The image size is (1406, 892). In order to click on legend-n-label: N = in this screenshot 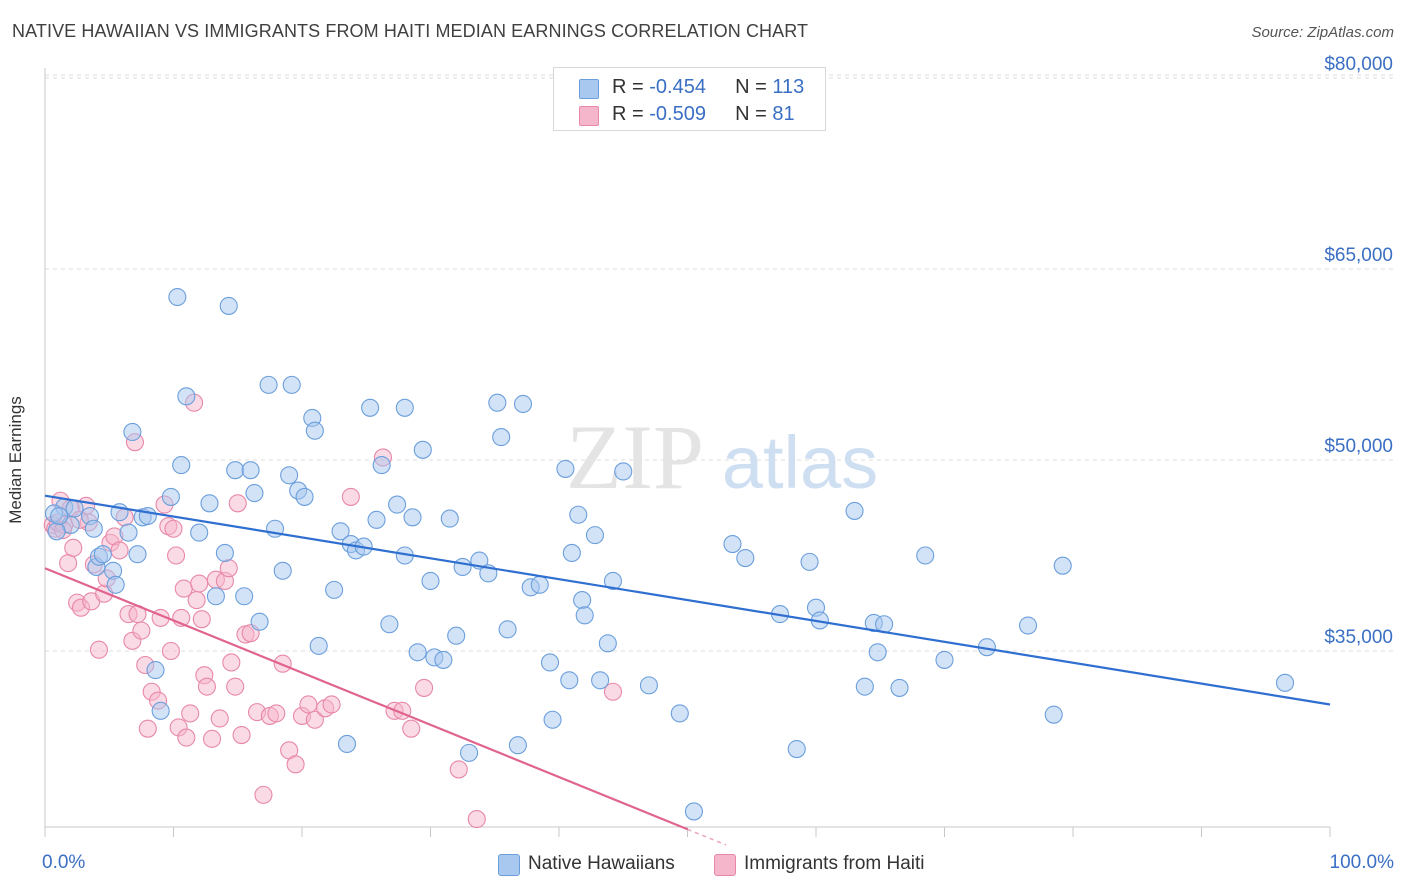, I will do `click(754, 114)`.